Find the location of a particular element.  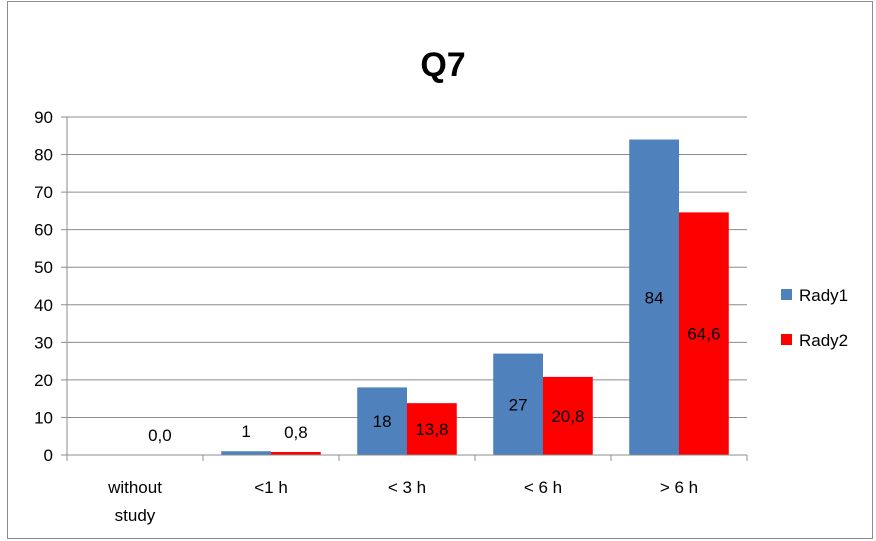

data-label: 18 is located at coordinates (382, 421).